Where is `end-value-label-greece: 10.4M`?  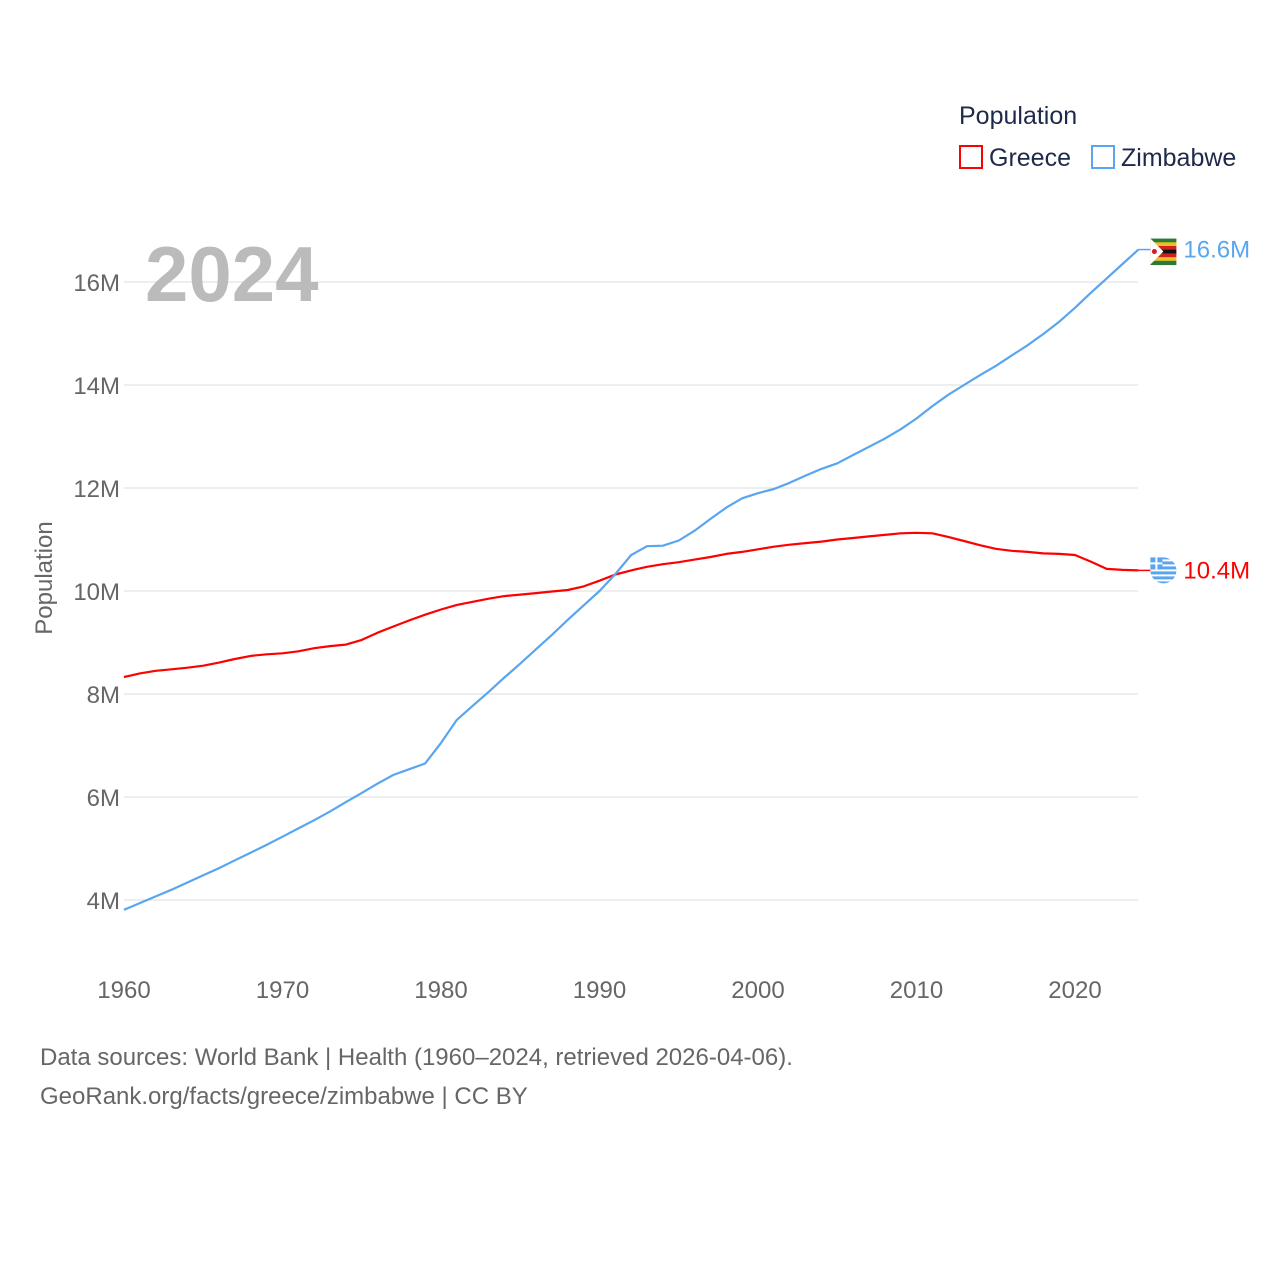
end-value-label-greece: 10.4M is located at coordinates (1216, 570).